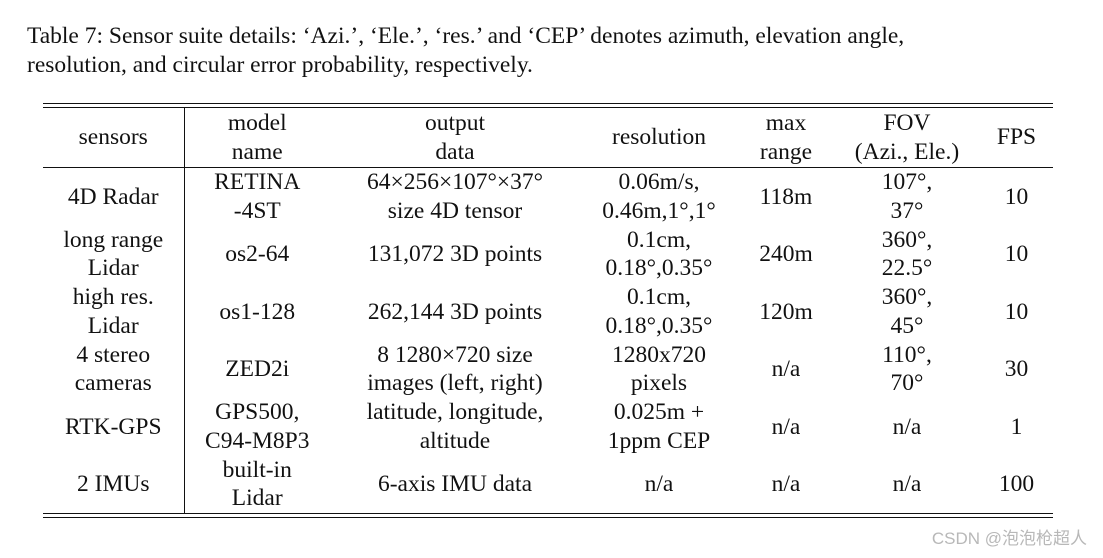 Image resolution: width=1103 pixels, height=558 pixels. I want to click on cell-output-data: 6-axis IMU data, so click(455, 485).